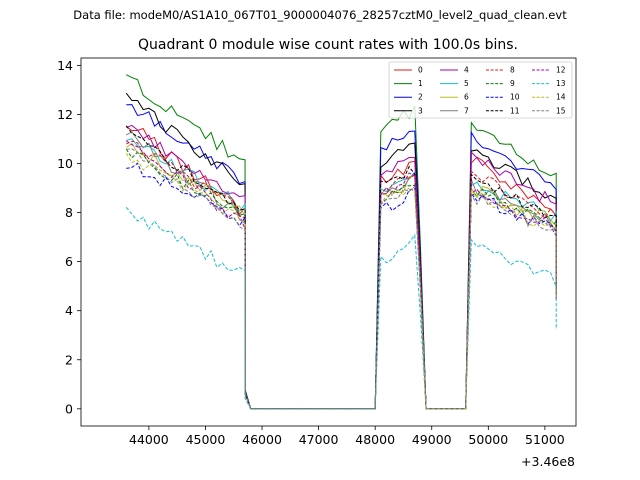 The height and width of the screenshot is (480, 640). What do you see at coordinates (408, 97) in the screenshot?
I see `legend-item-2: 2` at bounding box center [408, 97].